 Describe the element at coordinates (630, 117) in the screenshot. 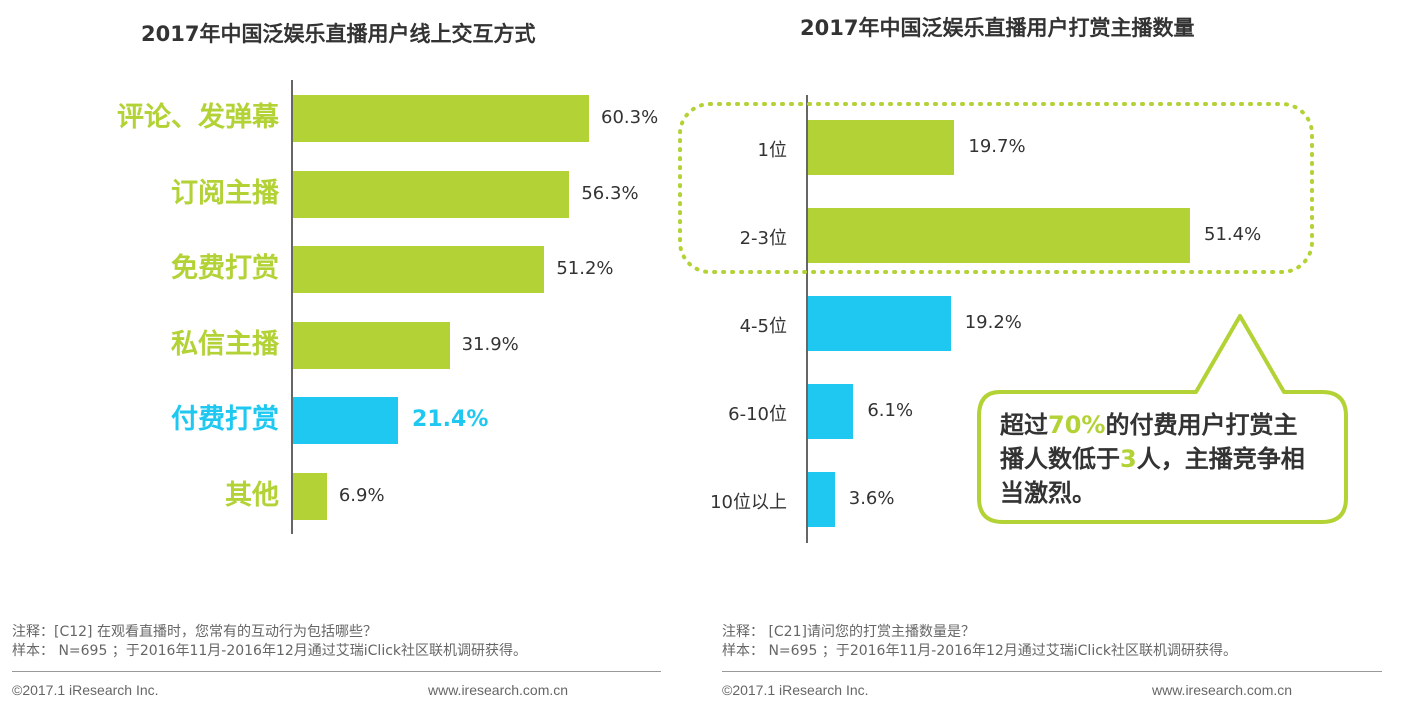

I see `left-value-label-0: 60.3%` at that location.